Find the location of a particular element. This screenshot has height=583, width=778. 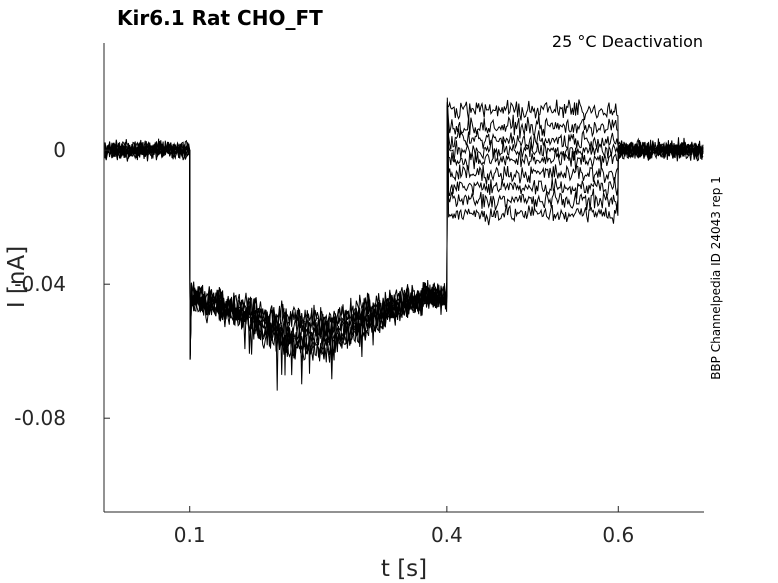

x-tick-label: 0.4 is located at coordinates (447, 535).